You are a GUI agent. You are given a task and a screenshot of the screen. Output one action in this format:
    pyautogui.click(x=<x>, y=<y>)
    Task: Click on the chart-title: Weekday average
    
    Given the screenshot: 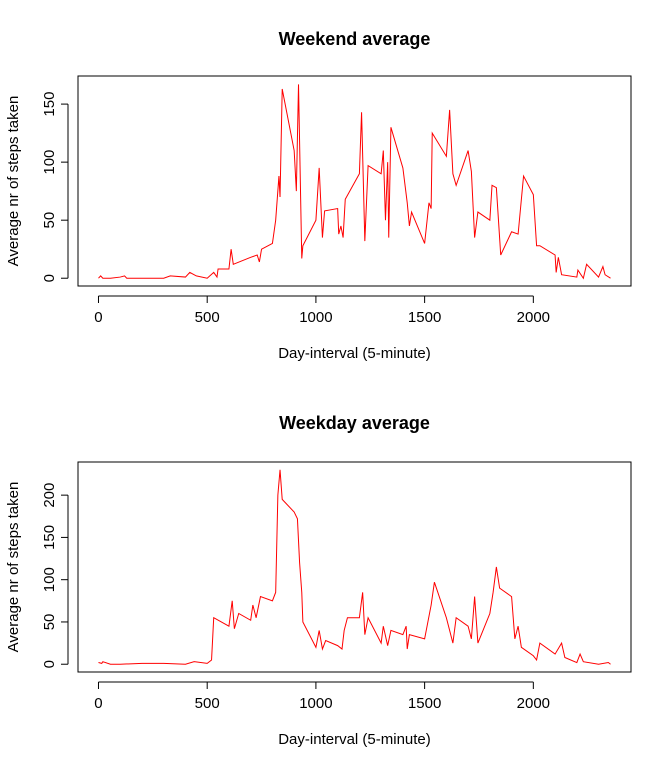 What is the action you would take?
    pyautogui.click(x=354, y=423)
    